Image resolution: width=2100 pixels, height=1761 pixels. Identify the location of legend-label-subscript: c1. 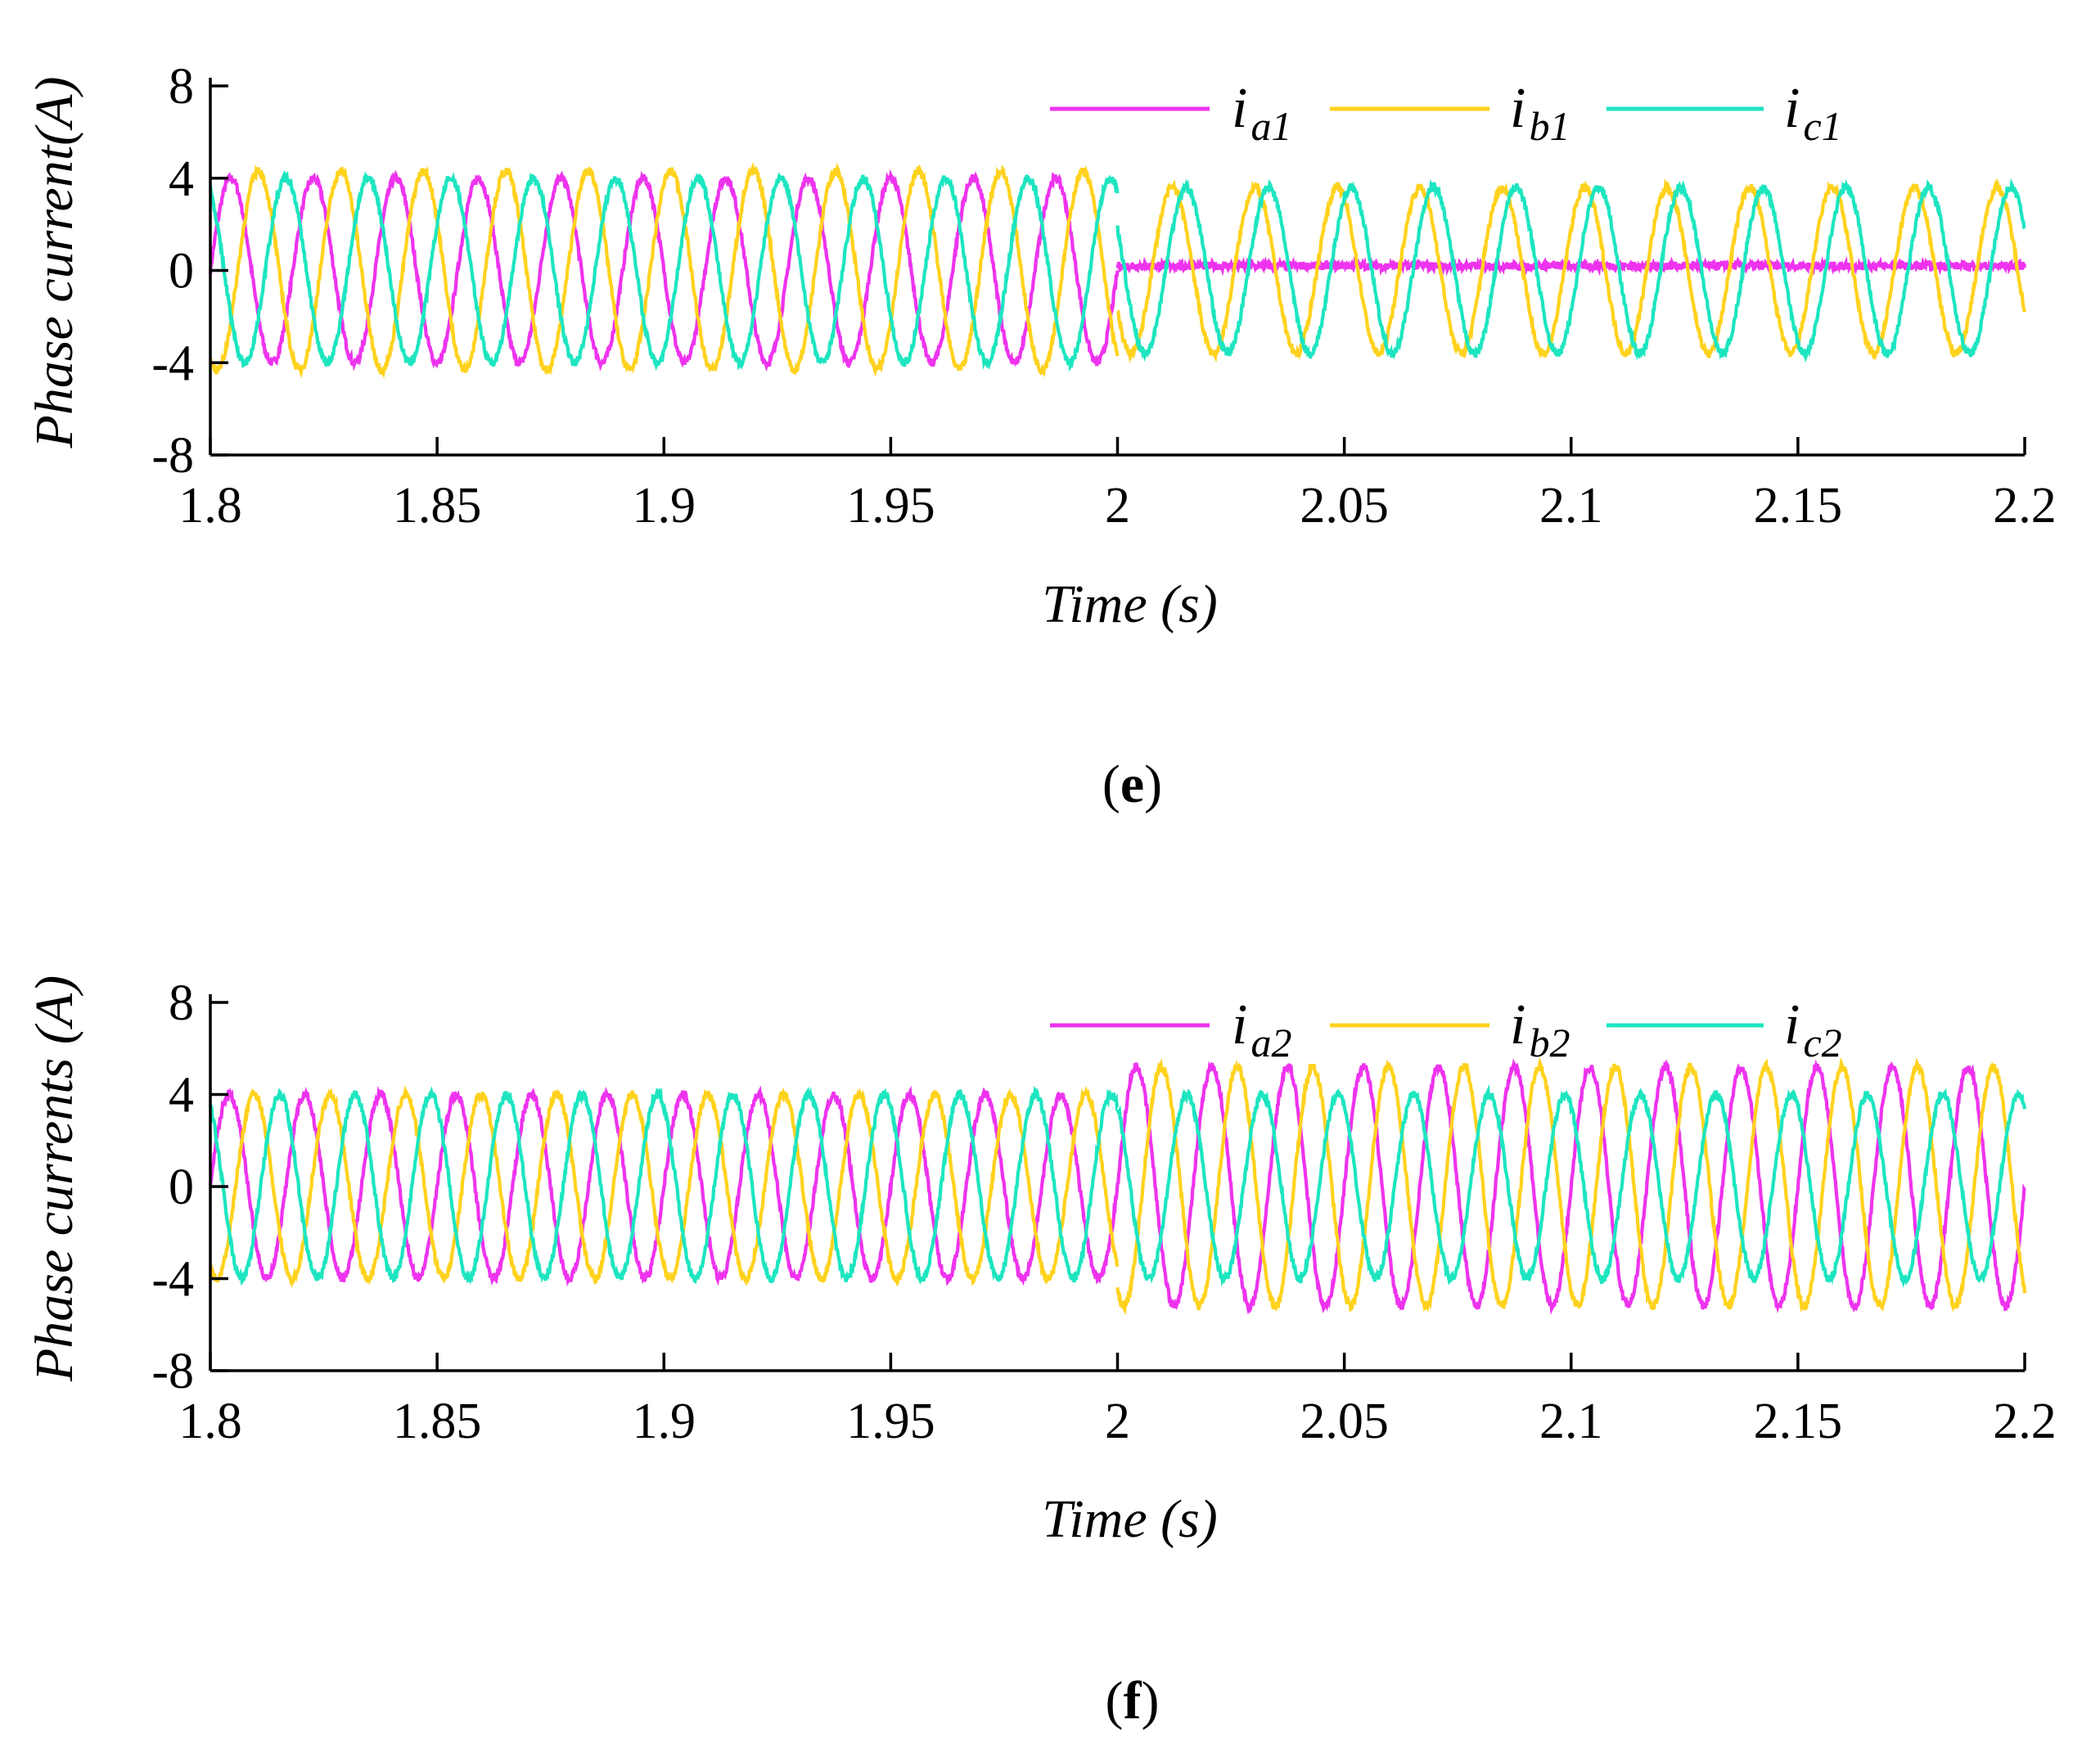
(1822, 126).